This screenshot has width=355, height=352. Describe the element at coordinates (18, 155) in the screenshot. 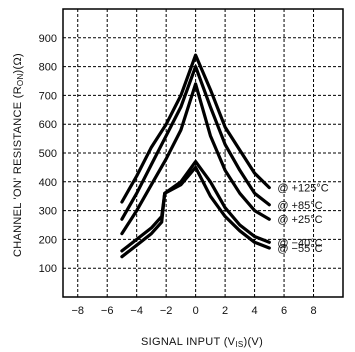

I see `y-axis-title: CHANNEL 'ON' RESISTANCE (RON)(Ω)` at that location.